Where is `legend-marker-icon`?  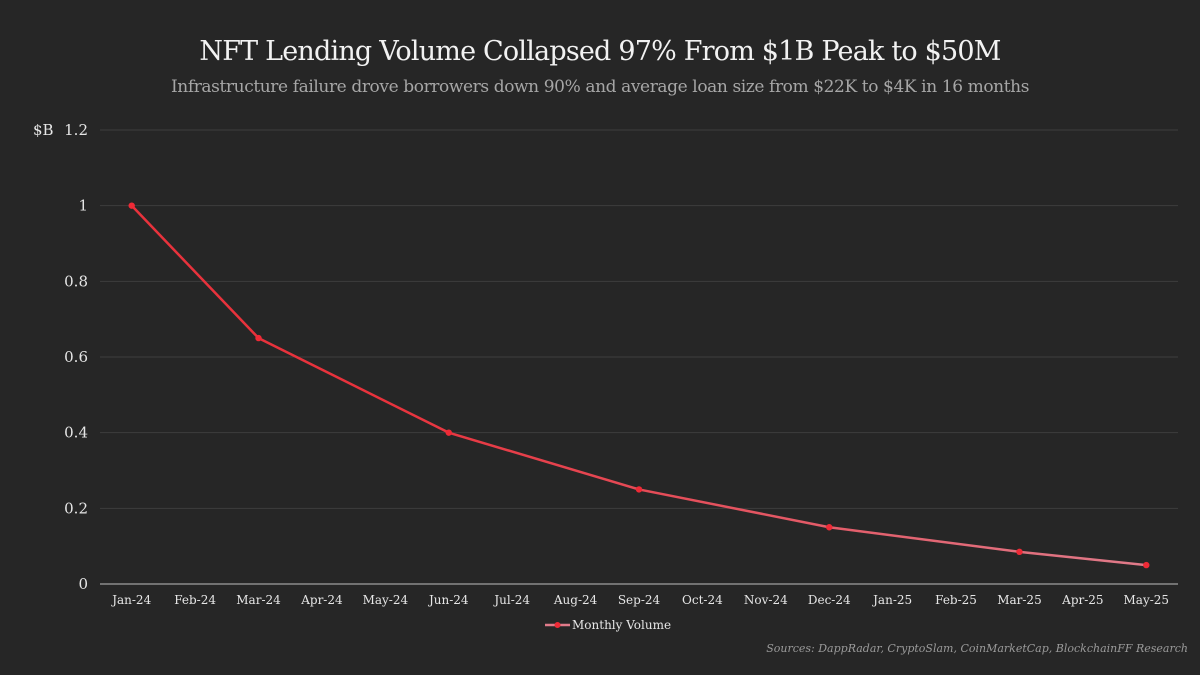 legend-marker-icon is located at coordinates (557, 625).